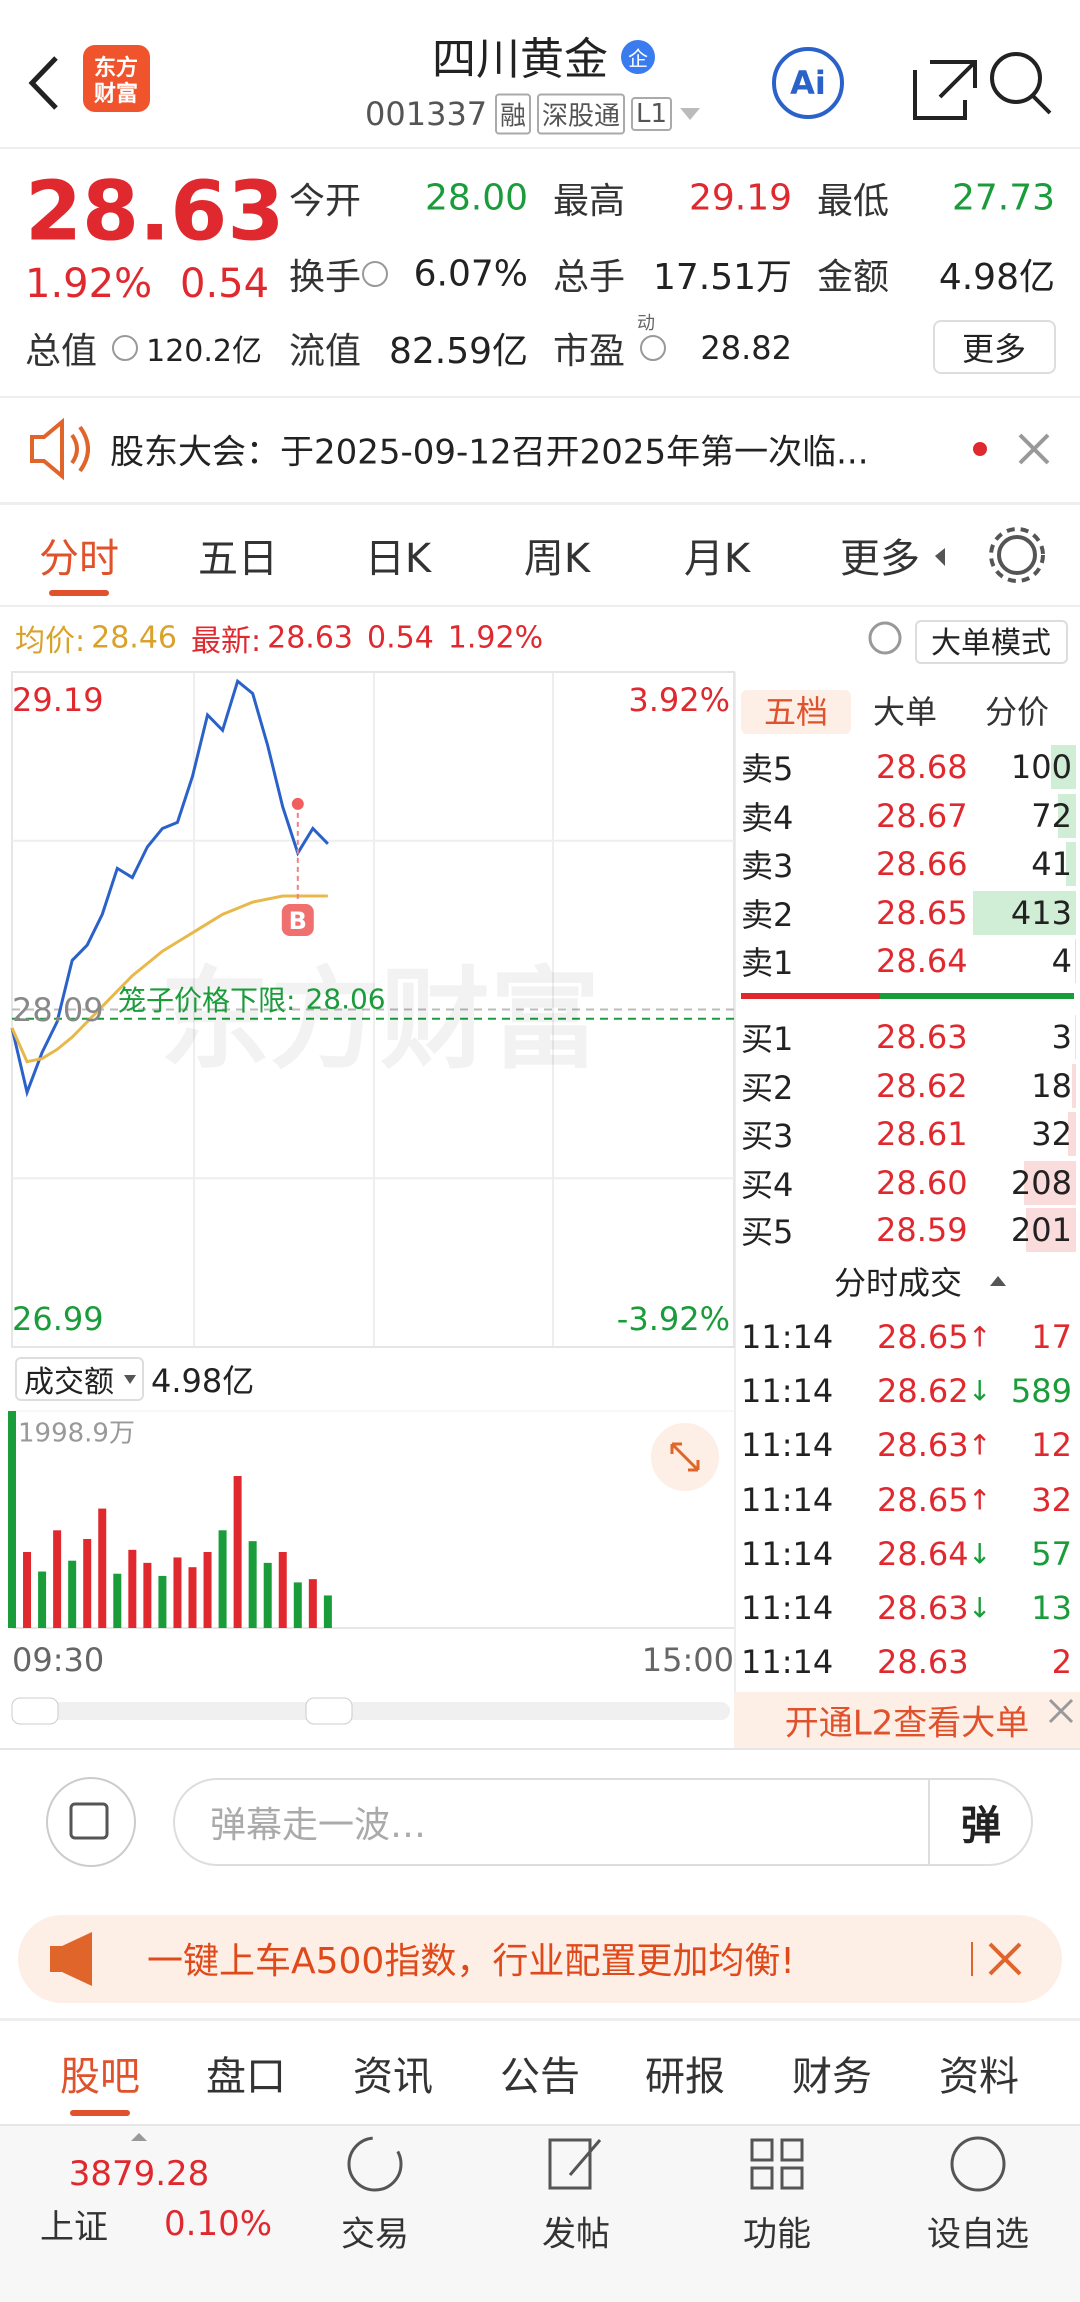 This screenshot has width=1080, height=2302. I want to click on help-icon, so click(885, 638).